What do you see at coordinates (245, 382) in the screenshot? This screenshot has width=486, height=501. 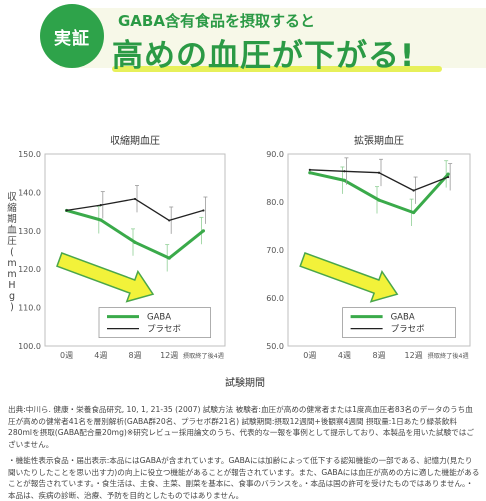 I see `x-axis-label: 試験期間` at bounding box center [245, 382].